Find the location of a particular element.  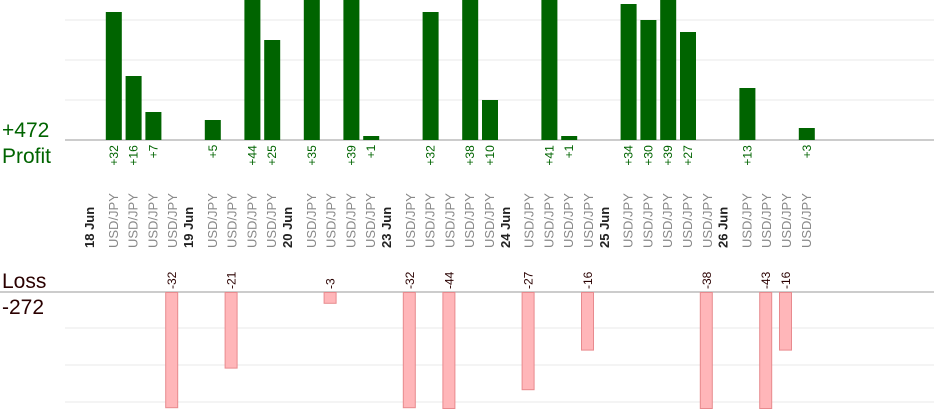

date-label: 18 Jun is located at coordinates (89, 227).